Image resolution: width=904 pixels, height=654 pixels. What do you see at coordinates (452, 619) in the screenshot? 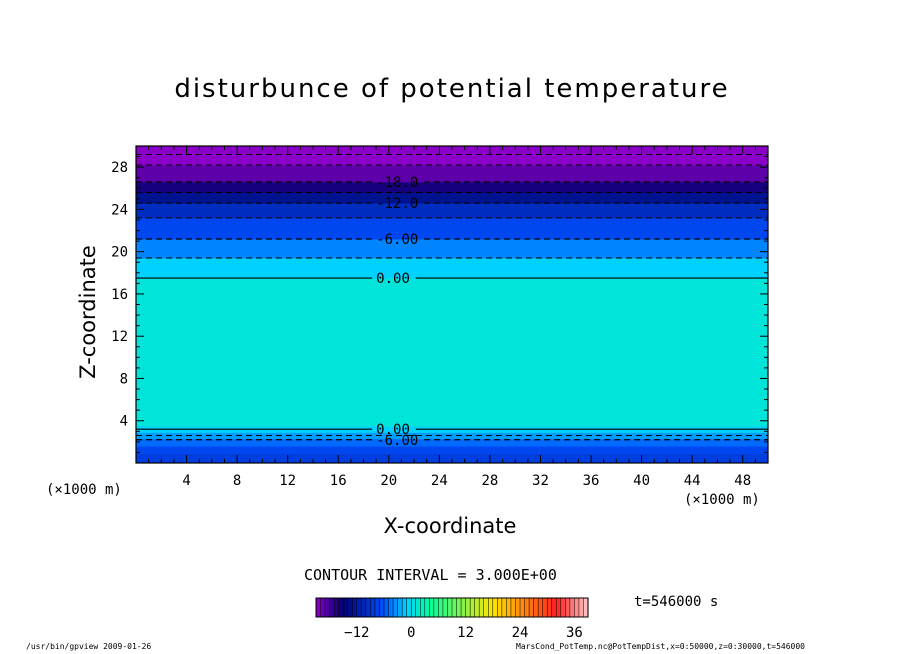
I see `colorbar: −12 0 12 24 36` at bounding box center [452, 619].